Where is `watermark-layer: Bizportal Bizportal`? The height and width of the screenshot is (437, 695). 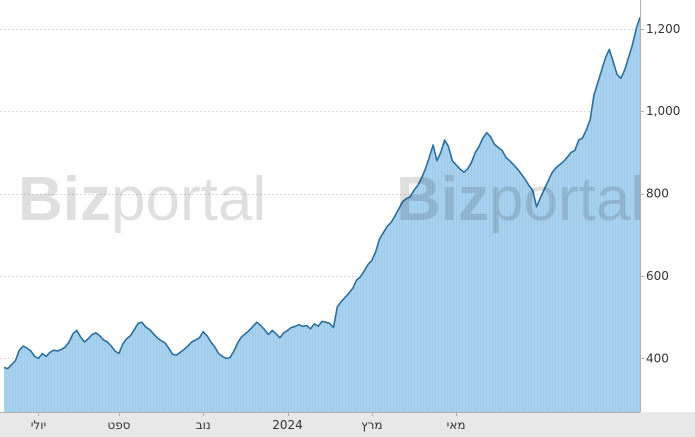 watermark-layer: Bizportal Bizportal is located at coordinates (331, 199).